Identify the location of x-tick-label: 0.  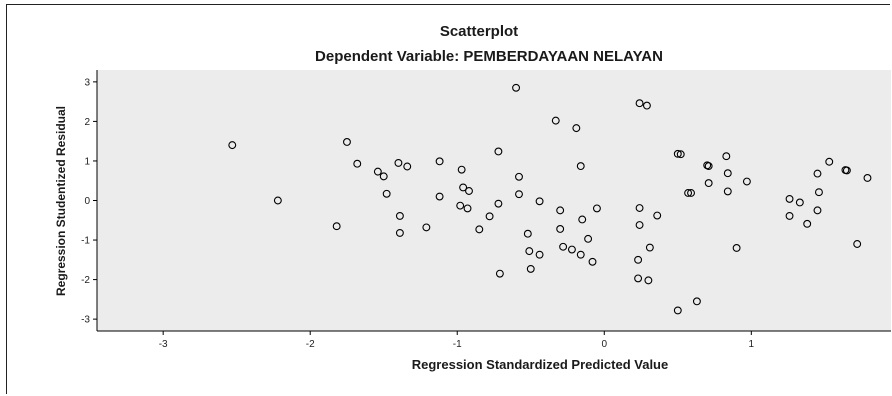
(604, 344).